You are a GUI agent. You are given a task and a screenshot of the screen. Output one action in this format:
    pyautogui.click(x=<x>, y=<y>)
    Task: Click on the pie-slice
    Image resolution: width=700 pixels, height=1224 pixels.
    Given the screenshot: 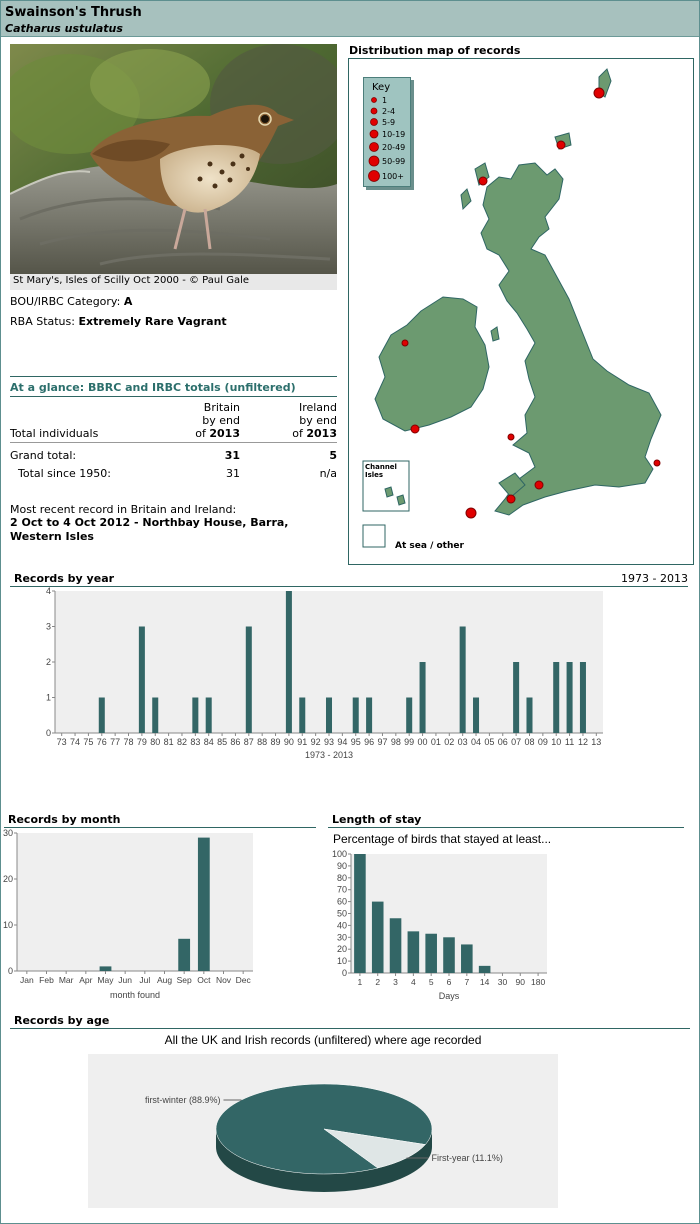 What is the action you would take?
    pyautogui.click(x=374, y=1148)
    